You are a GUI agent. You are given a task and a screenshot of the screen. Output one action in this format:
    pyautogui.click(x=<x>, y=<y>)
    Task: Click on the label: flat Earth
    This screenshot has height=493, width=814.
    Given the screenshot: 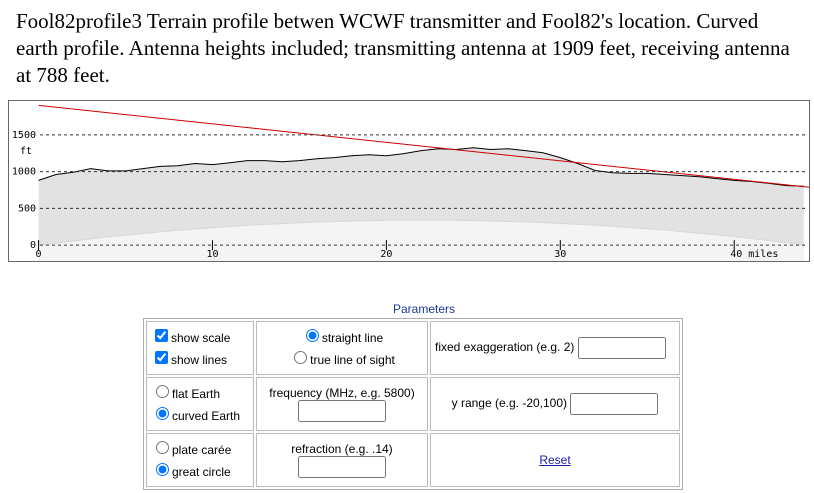 What is the action you would take?
    pyautogui.click(x=196, y=394)
    